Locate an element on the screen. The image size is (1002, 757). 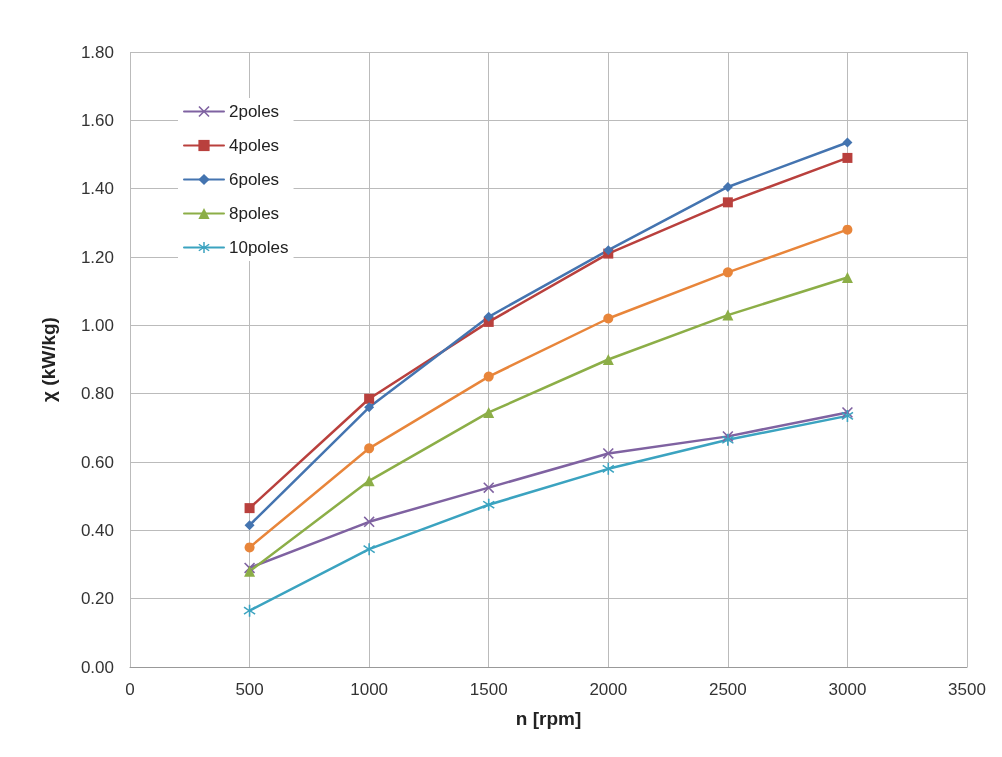
y-tick-label: 0.20 is located at coordinates (97, 599).